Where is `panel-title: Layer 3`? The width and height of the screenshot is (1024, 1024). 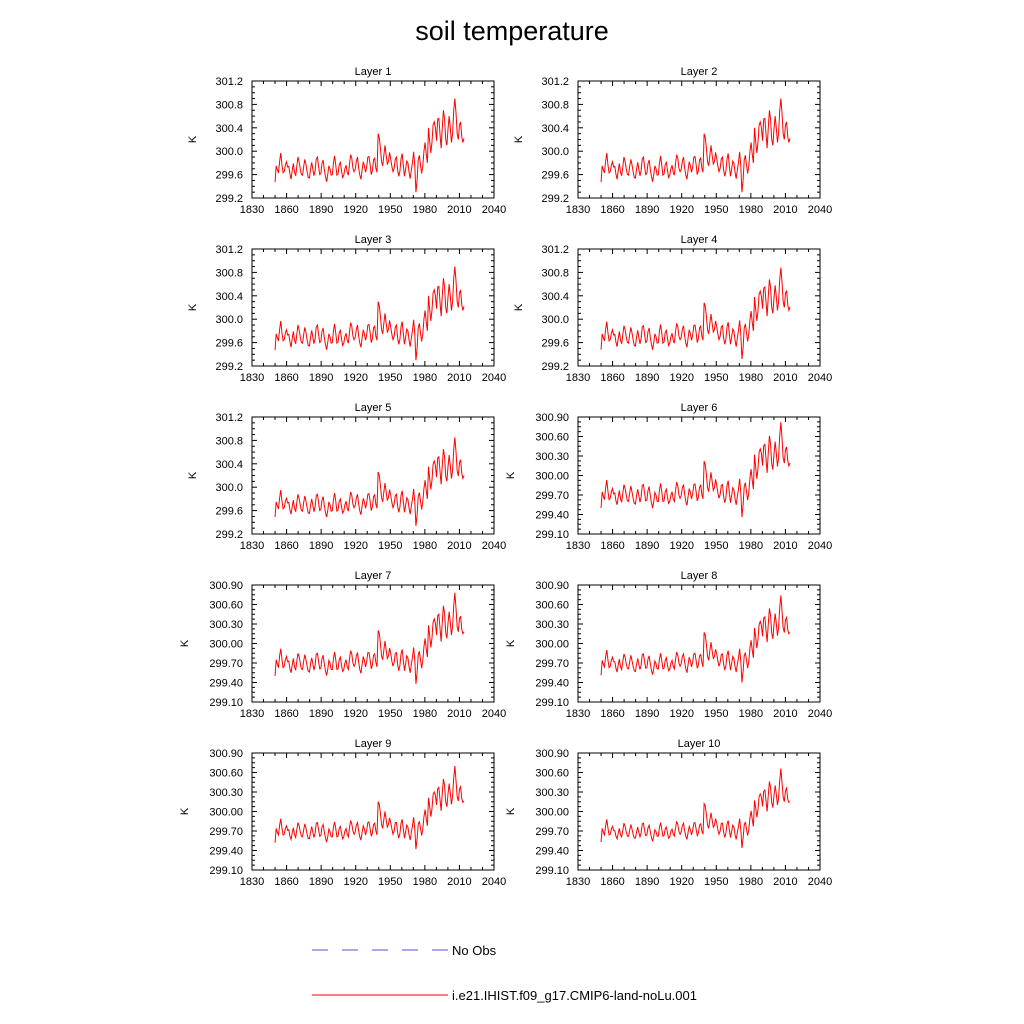 panel-title: Layer 3 is located at coordinates (373, 240).